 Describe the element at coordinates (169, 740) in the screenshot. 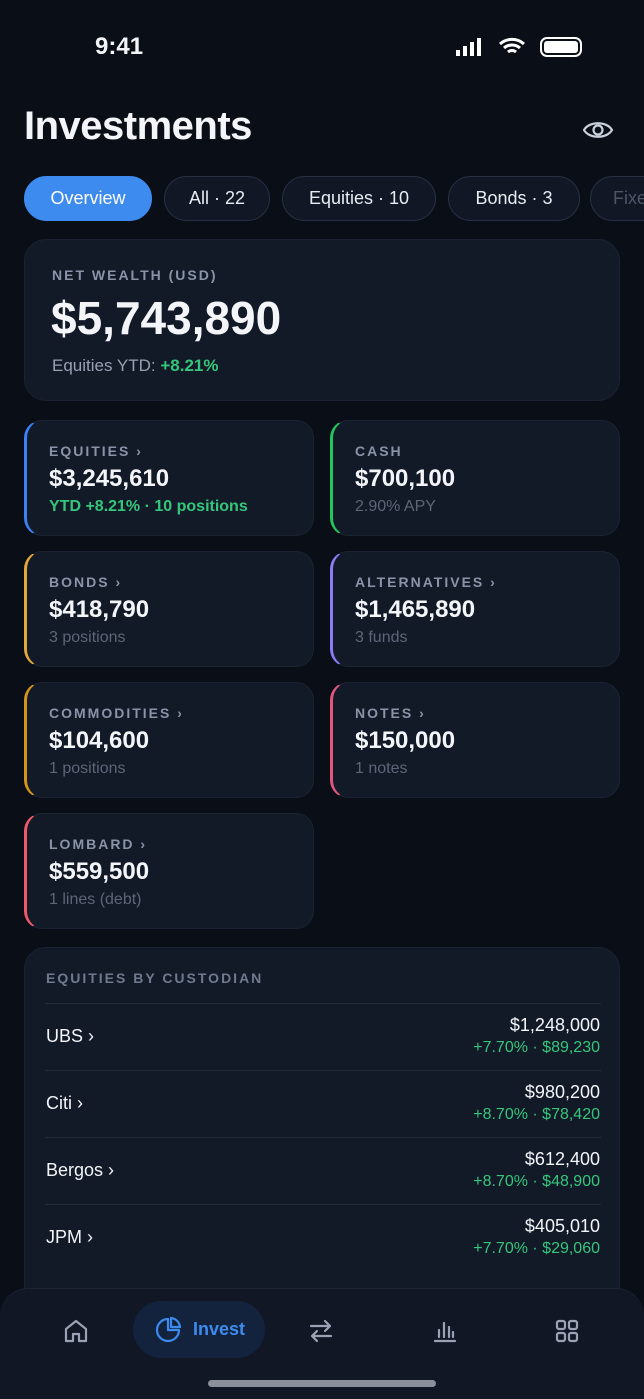

I see `asset-card: COMMODITIES › $104,600 1 positions` at that location.